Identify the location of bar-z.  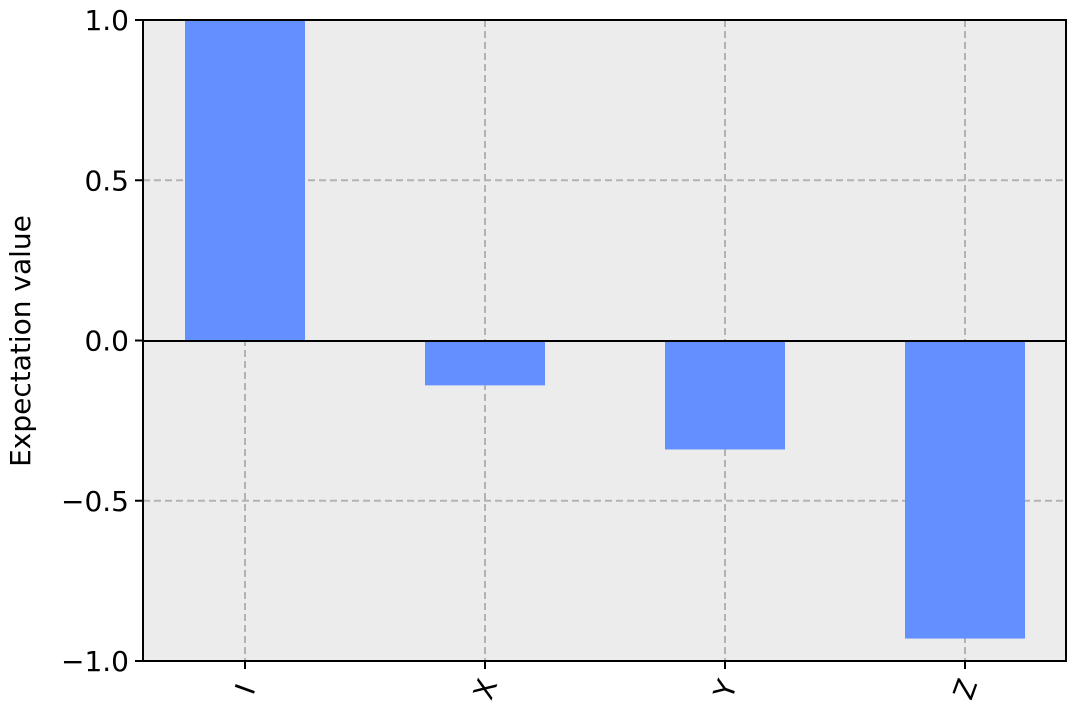
(965, 489).